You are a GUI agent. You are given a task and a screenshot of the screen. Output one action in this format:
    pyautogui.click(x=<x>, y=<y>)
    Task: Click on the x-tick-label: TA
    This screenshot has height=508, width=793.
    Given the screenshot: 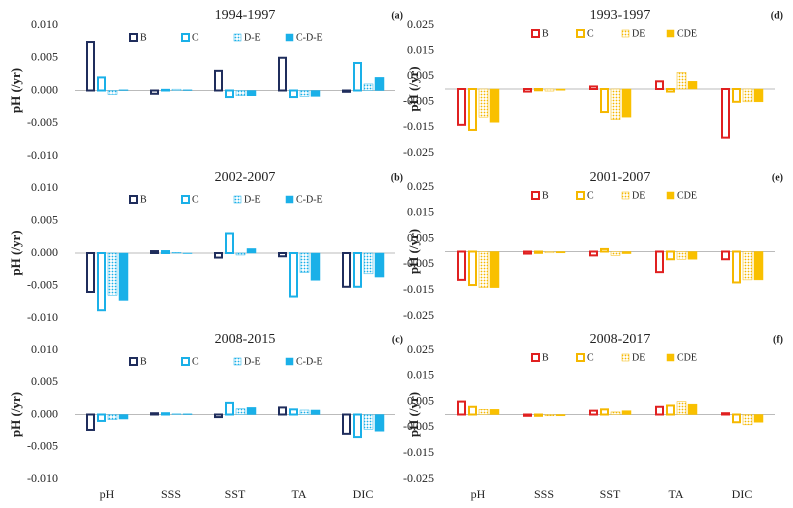 What is the action you would take?
    pyautogui.click(x=298, y=494)
    